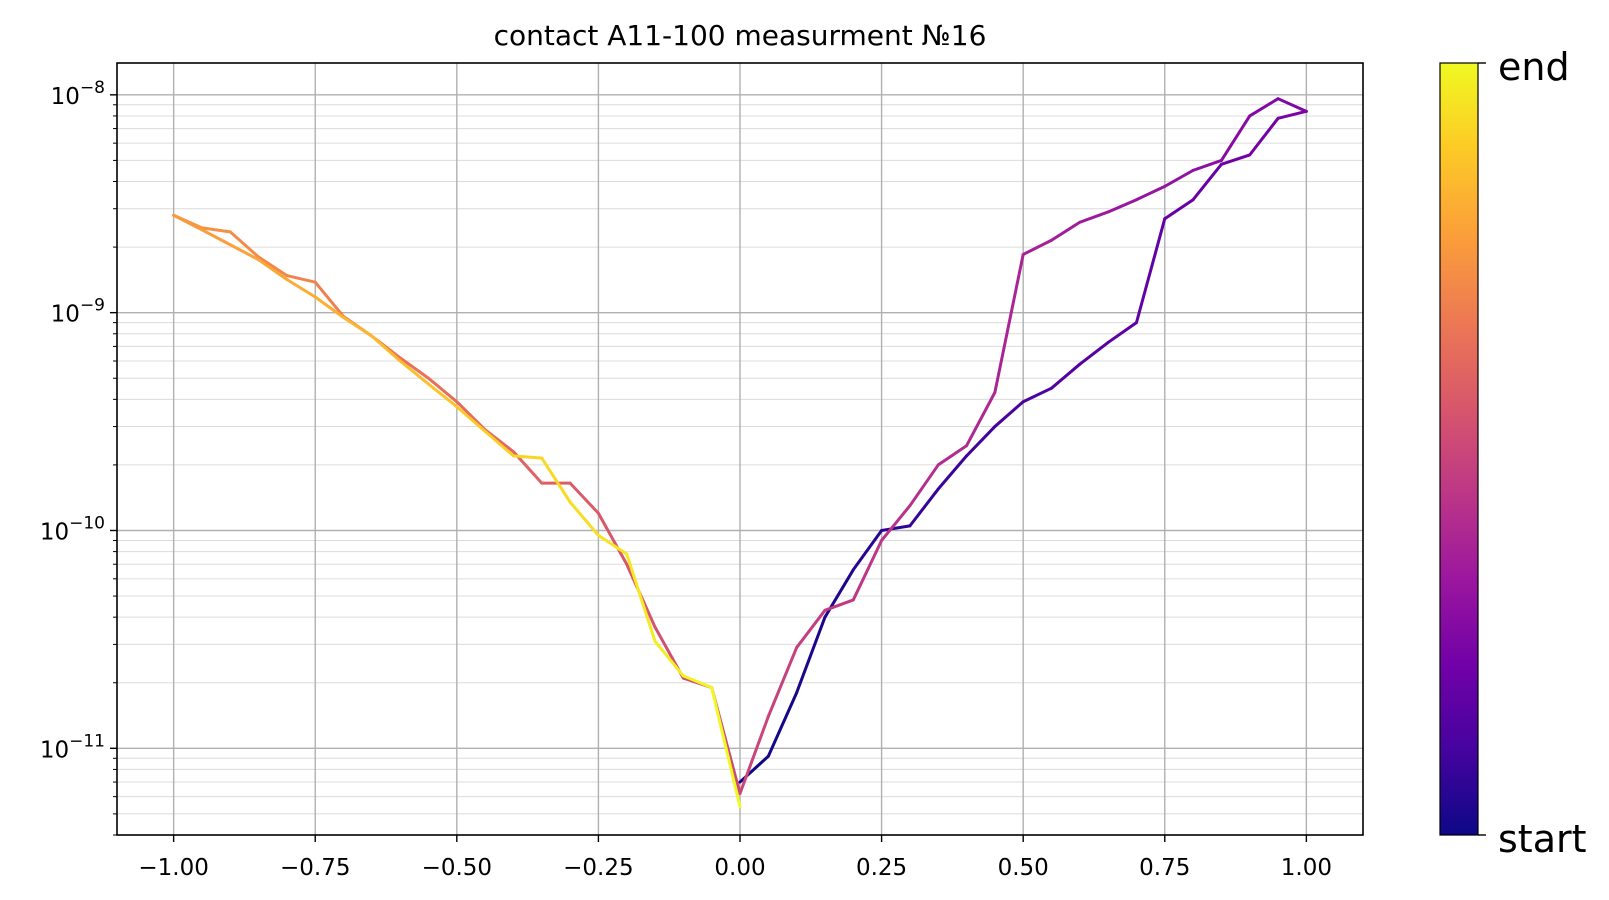 The height and width of the screenshot is (900, 1609). What do you see at coordinates (315, 868) in the screenshot?
I see `x-tick-label: −0.75` at bounding box center [315, 868].